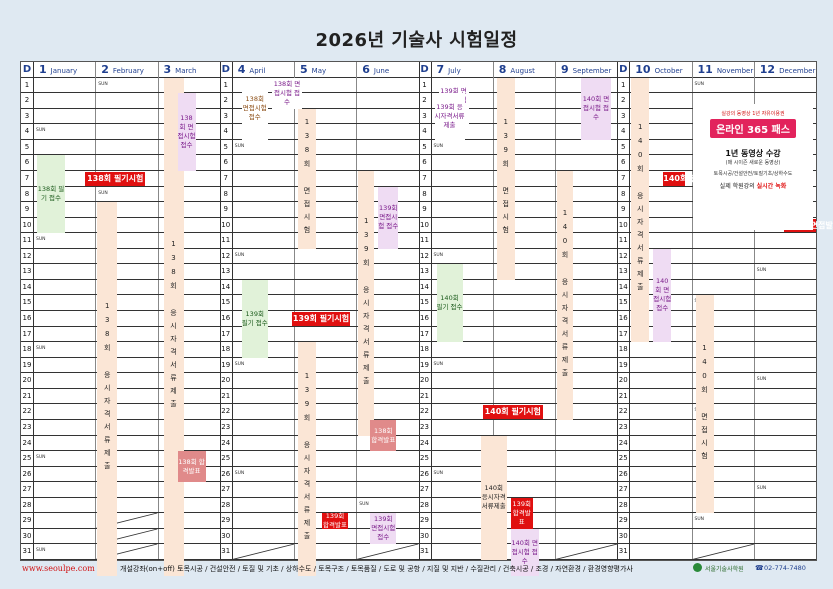 Image resolution: width=833 pixels, height=589 pixels. What do you see at coordinates (383, 435) in the screenshot?
I see `event-138-pass-jun: 138회 합격발표` at bounding box center [383, 435].